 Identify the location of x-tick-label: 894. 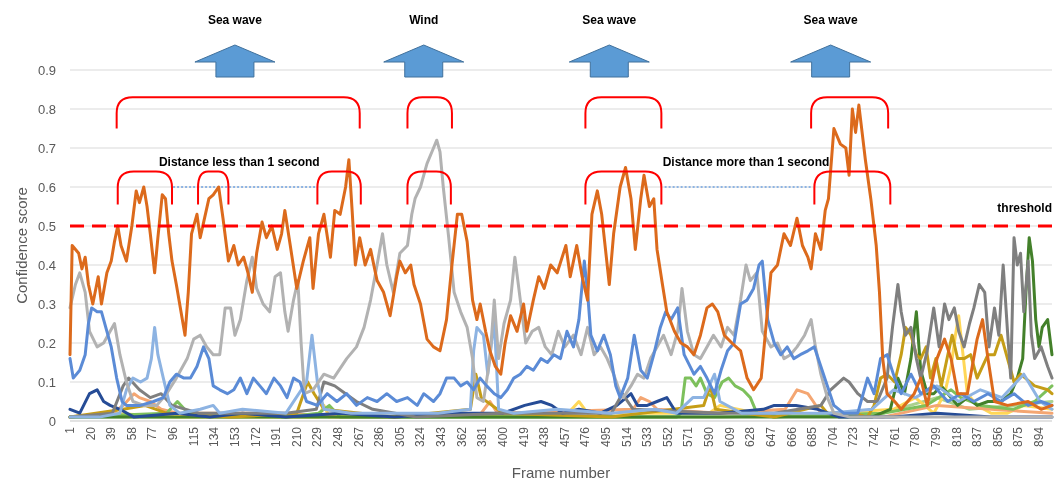
(1038, 437).